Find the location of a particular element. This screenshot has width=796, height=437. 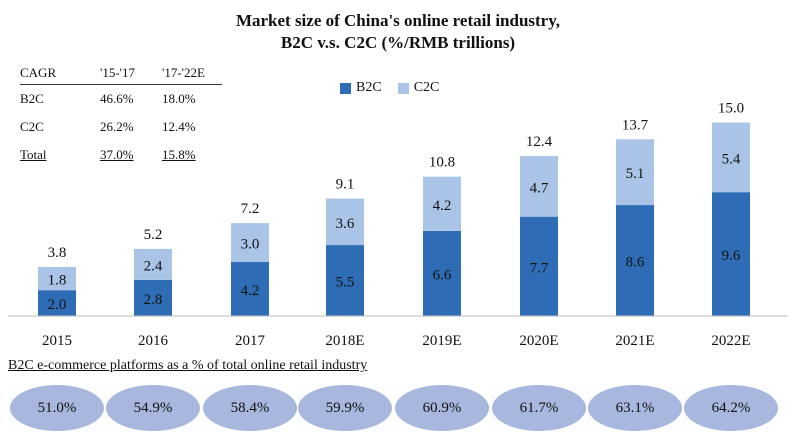

label-total: 9.1 is located at coordinates (345, 185).